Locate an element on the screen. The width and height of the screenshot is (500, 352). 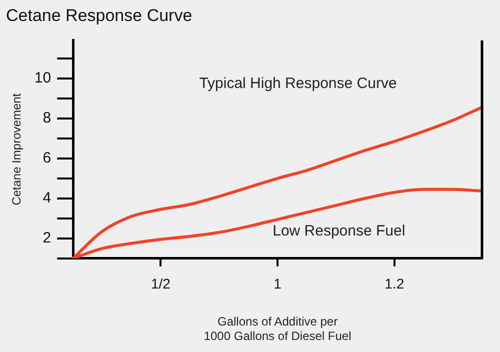
y-tick-label: 2 is located at coordinates (47, 238).